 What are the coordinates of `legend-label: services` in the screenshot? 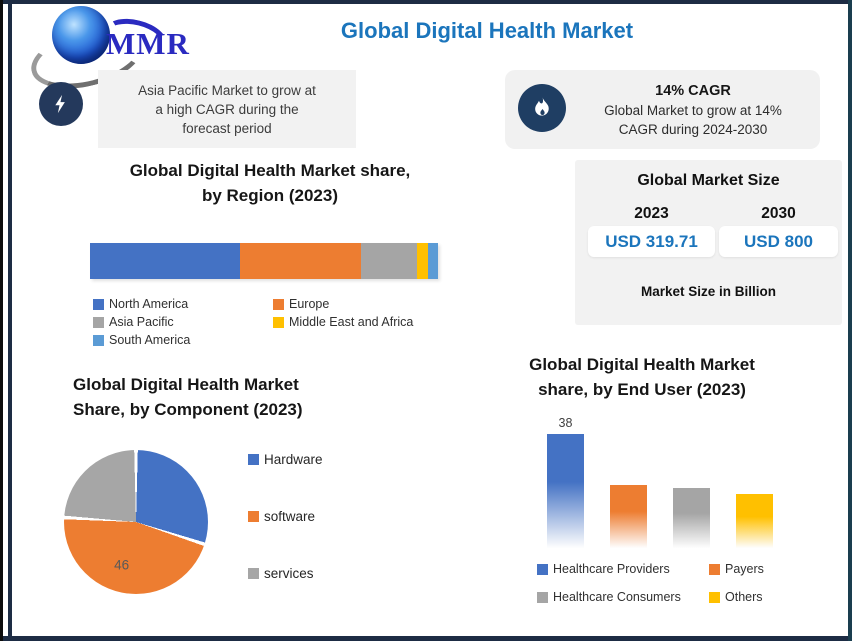 It's located at (289, 573).